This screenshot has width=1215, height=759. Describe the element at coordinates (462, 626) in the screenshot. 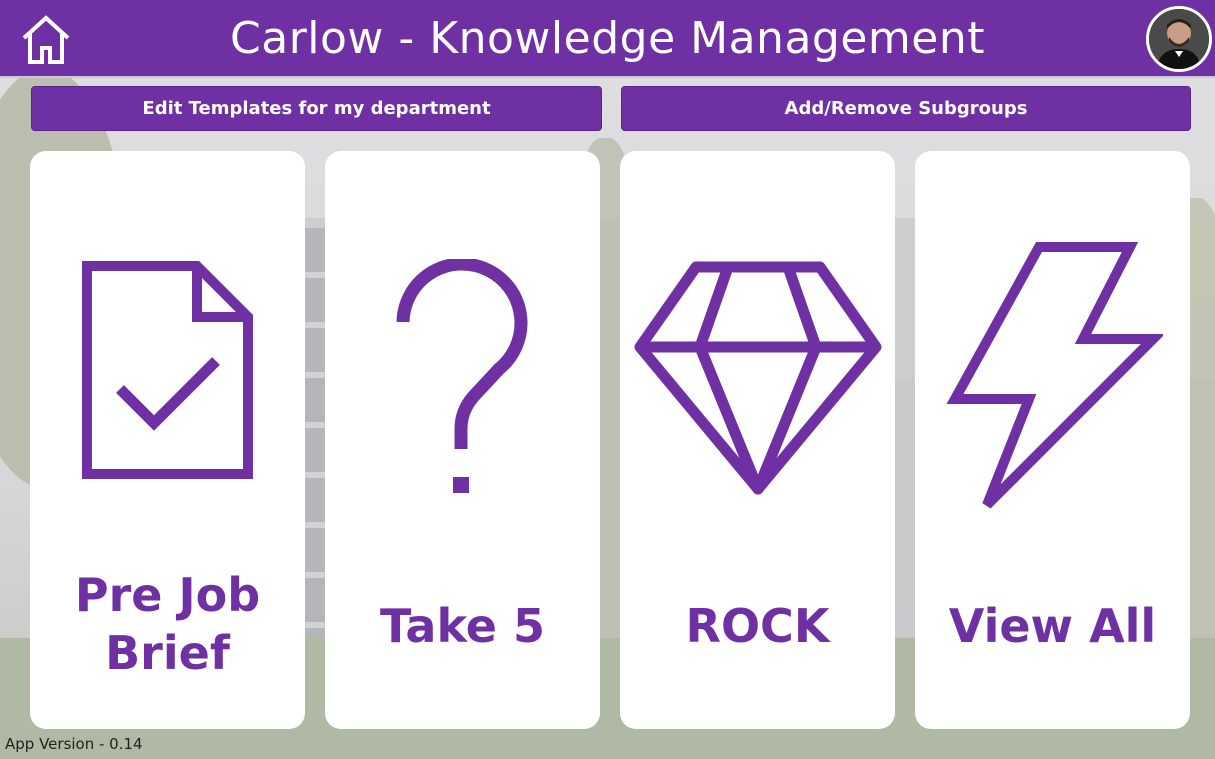

I see `card-label: Take 5` at that location.